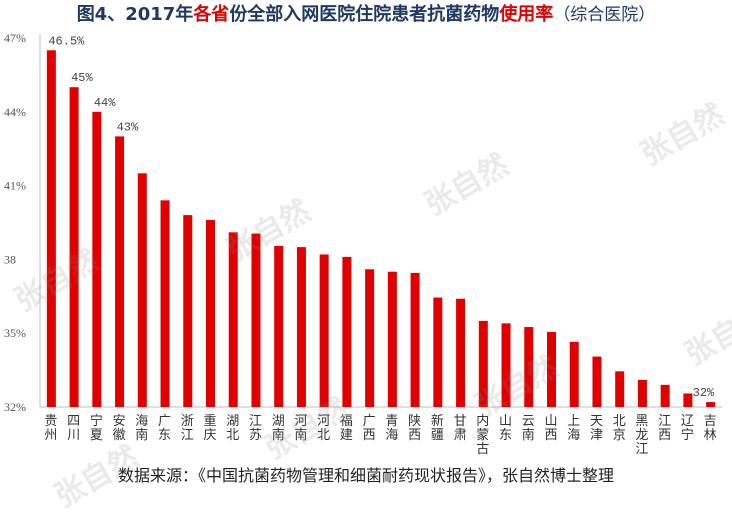 Image resolution: width=732 pixels, height=516 pixels. I want to click on x-tick-label: 广东, so click(164, 428).